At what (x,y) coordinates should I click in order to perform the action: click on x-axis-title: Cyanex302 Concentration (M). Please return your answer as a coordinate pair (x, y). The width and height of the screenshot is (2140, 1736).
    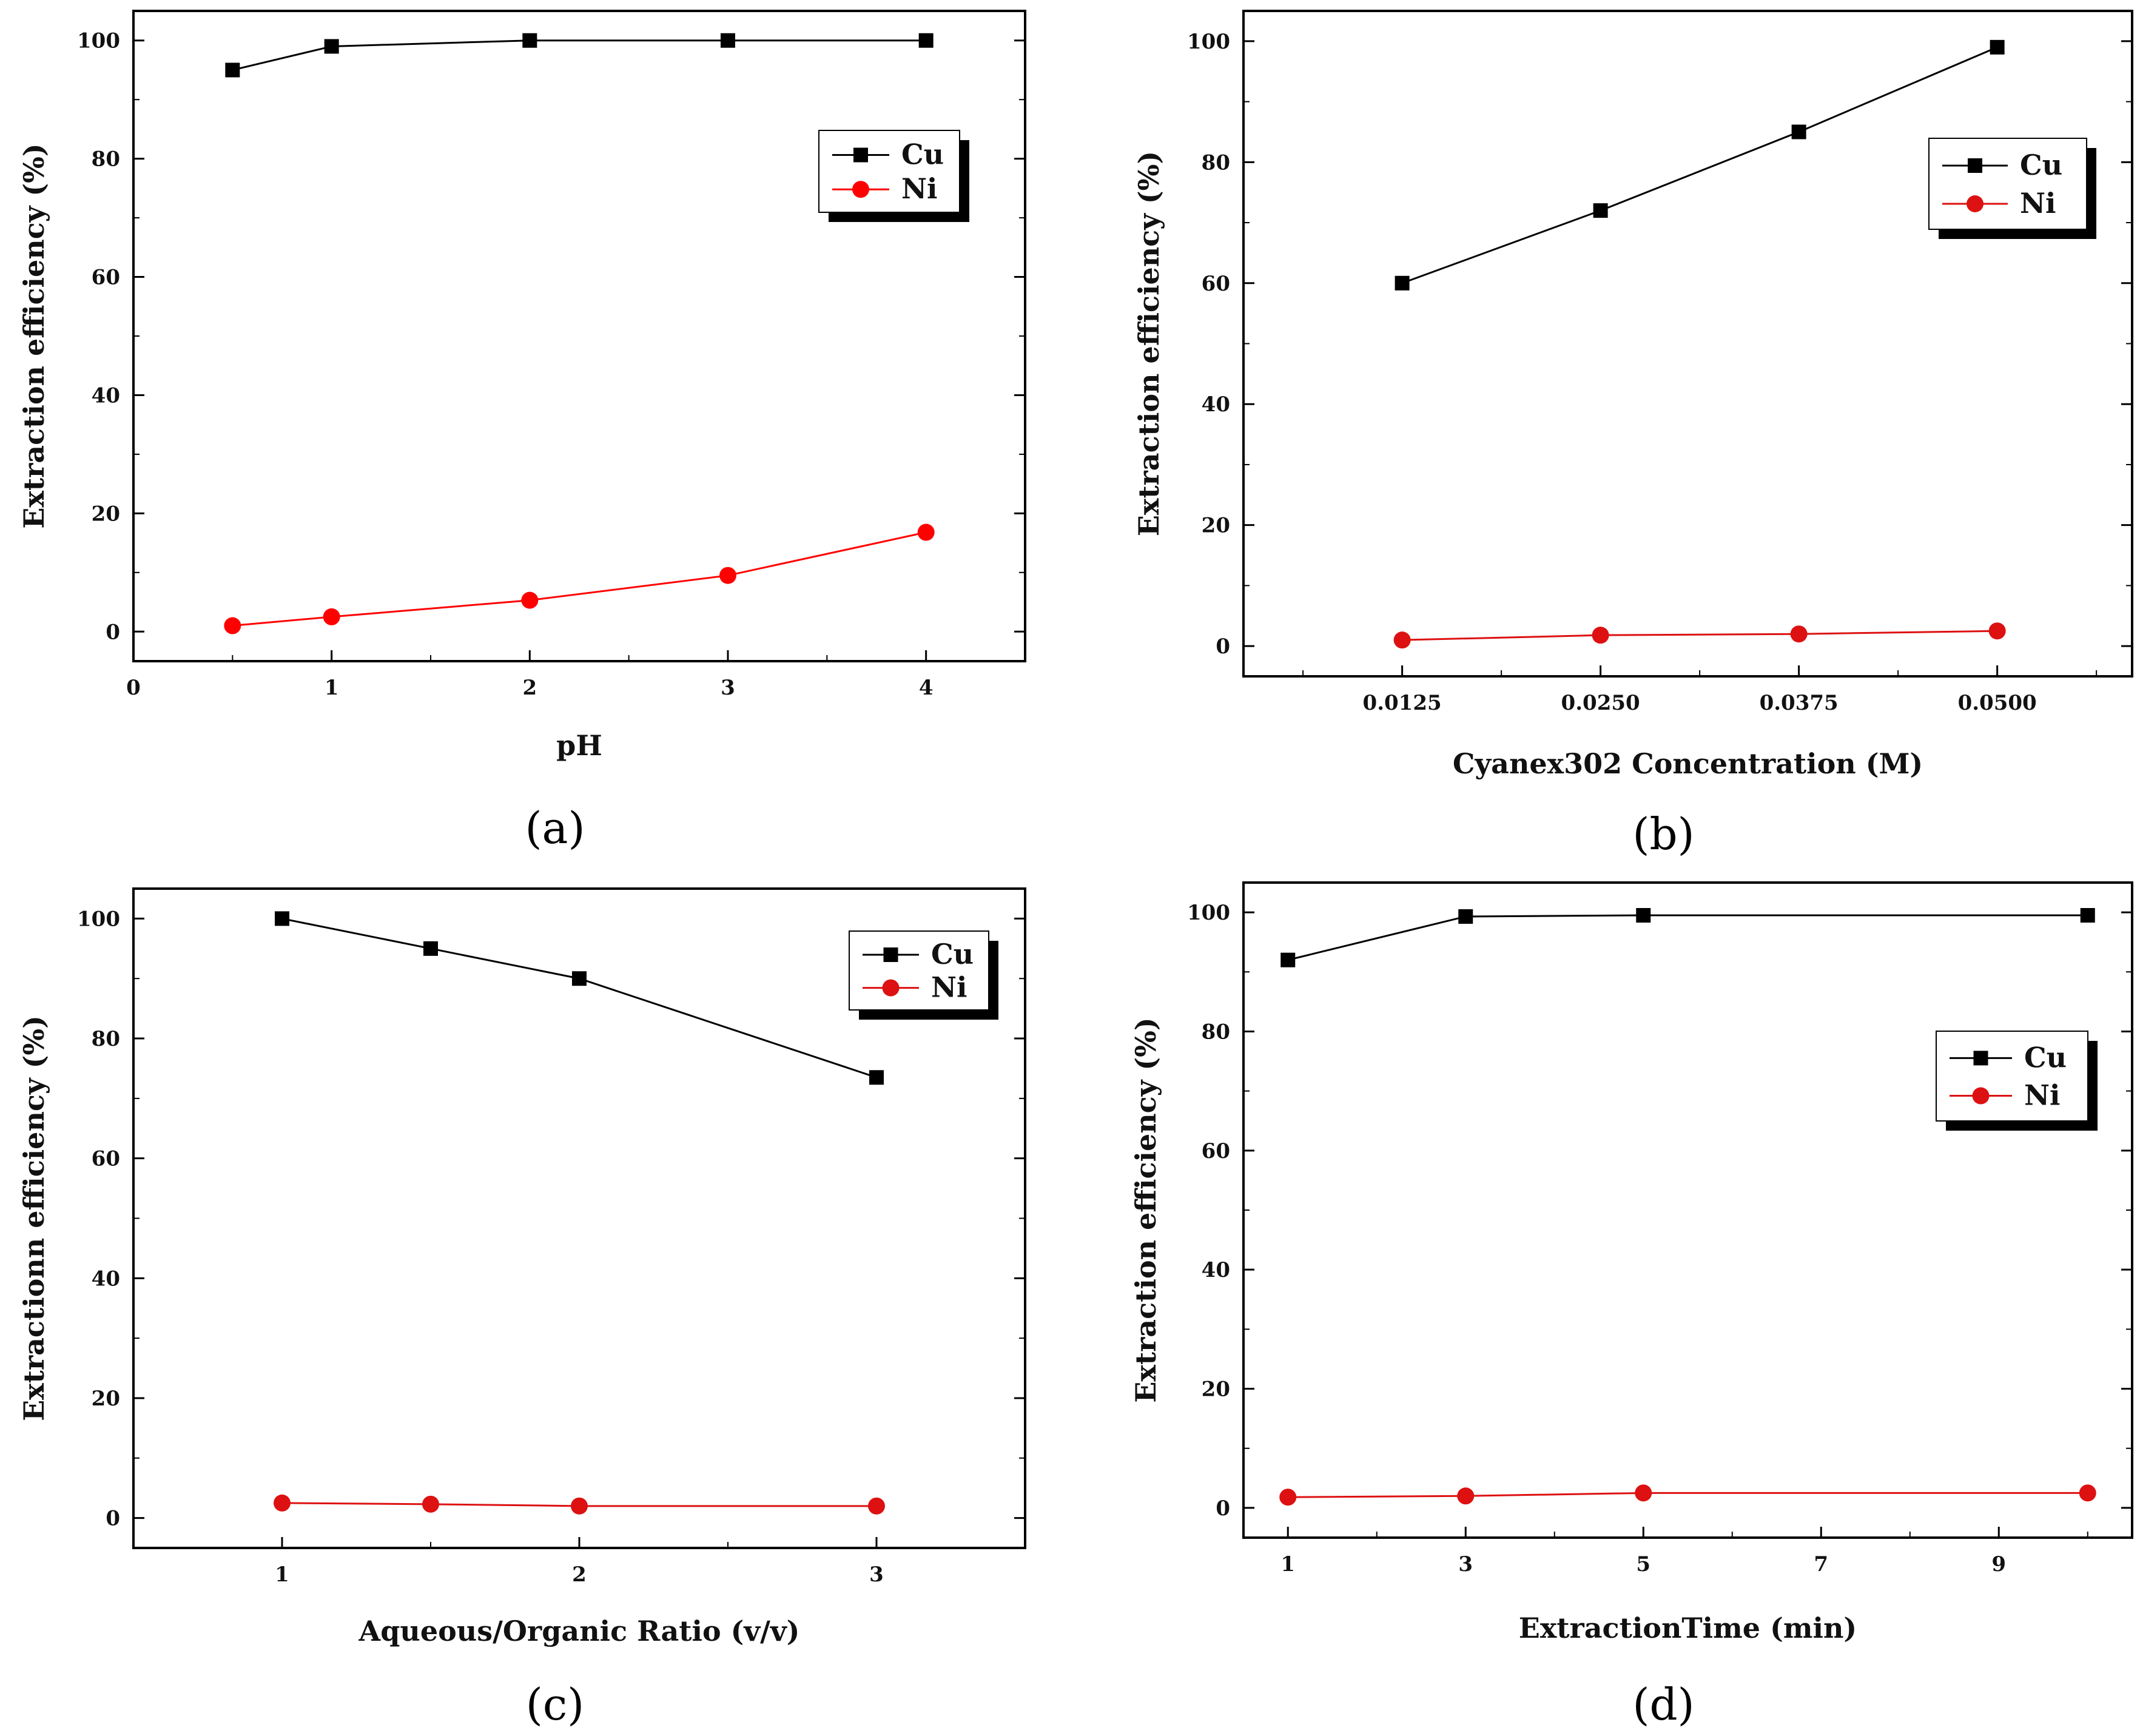
    Looking at the image, I should click on (1688, 763).